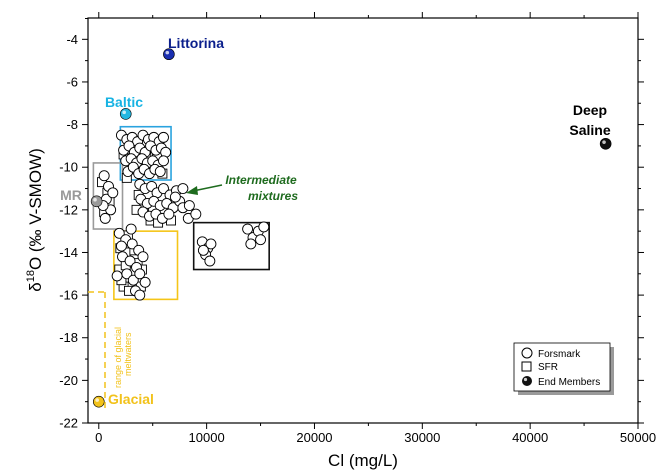 The width and height of the screenshot is (671, 473). I want to click on legend: Forsmark SFR End Members, so click(563, 368).